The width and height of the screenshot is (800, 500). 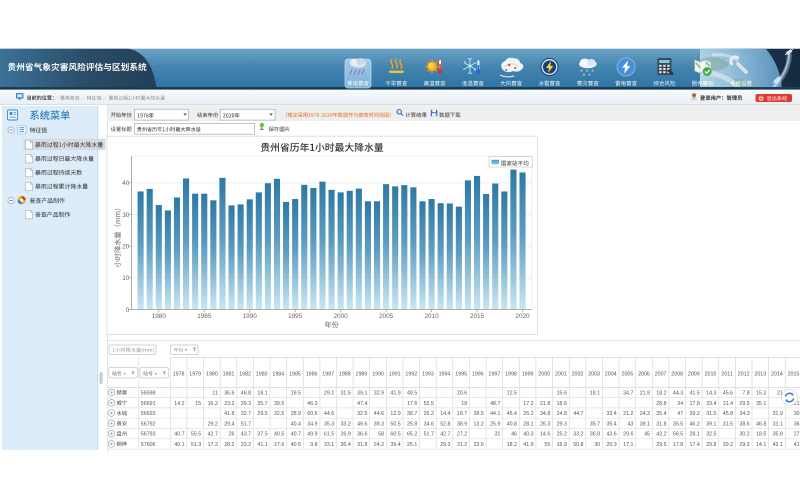 What do you see at coordinates (611, 445) in the screenshot?
I see `svg-text: 20.3` at bounding box center [611, 445].